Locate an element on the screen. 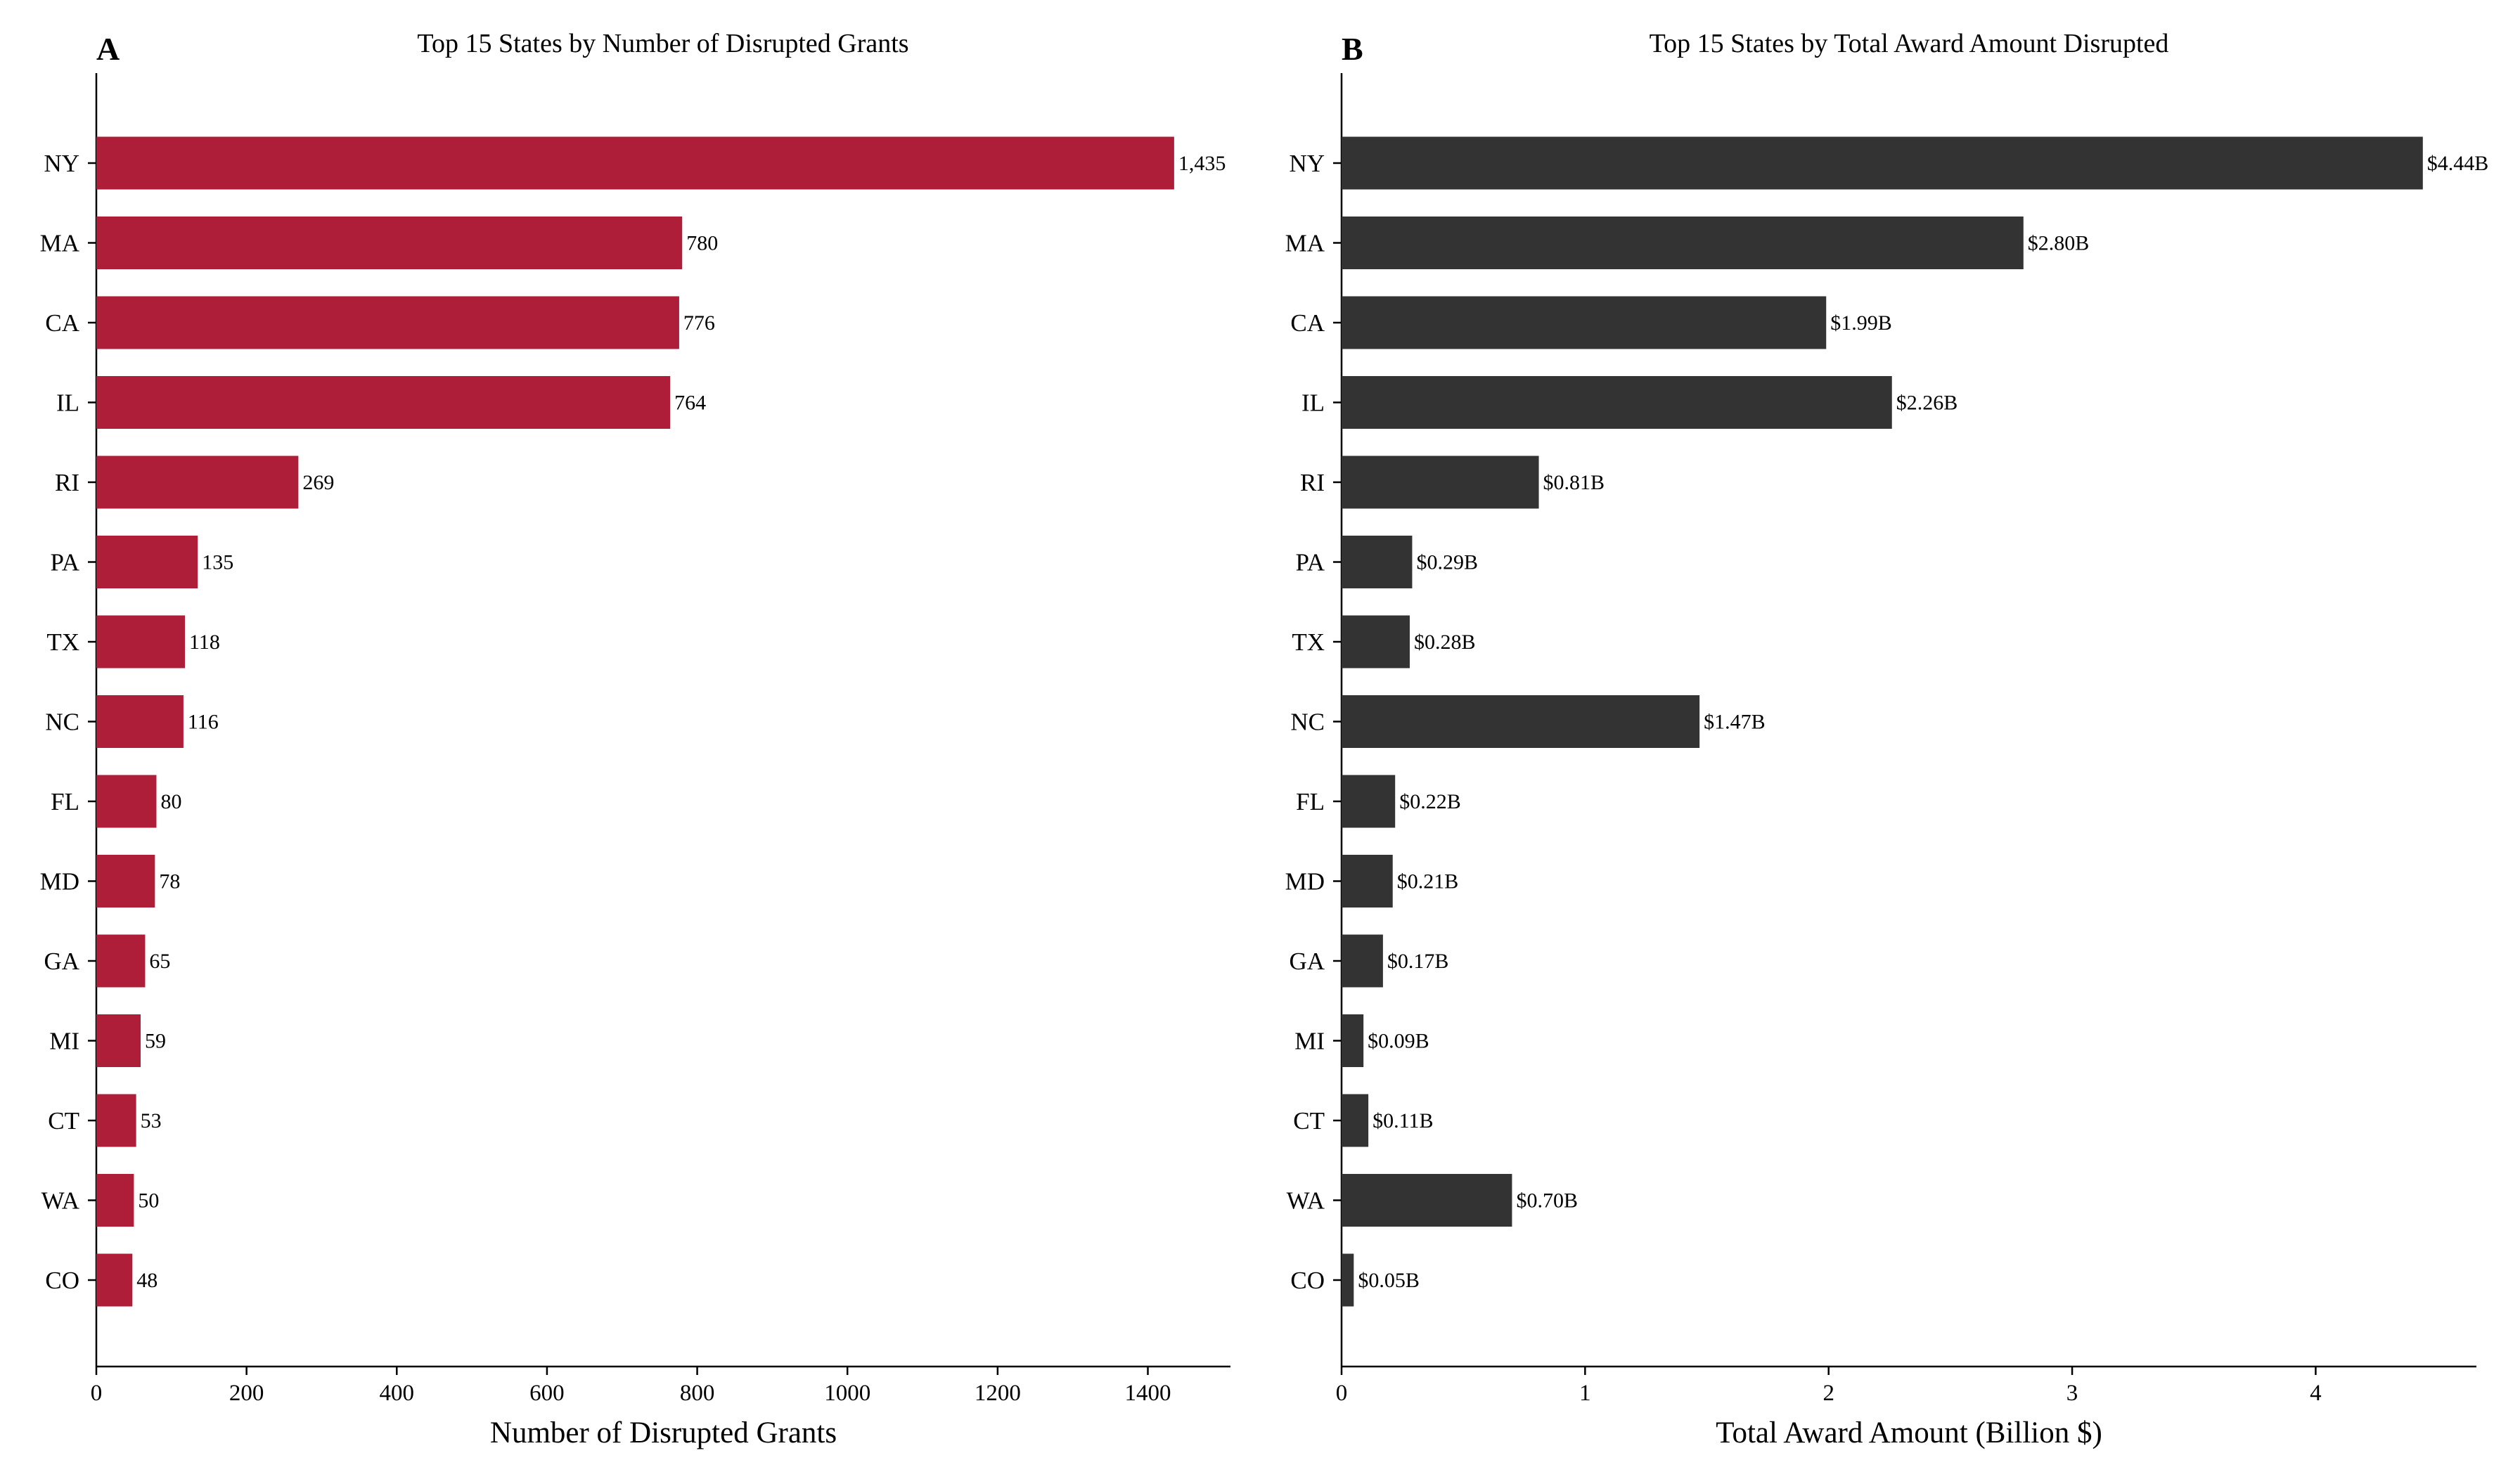  x-tick-label: 200 is located at coordinates (246, 1393).